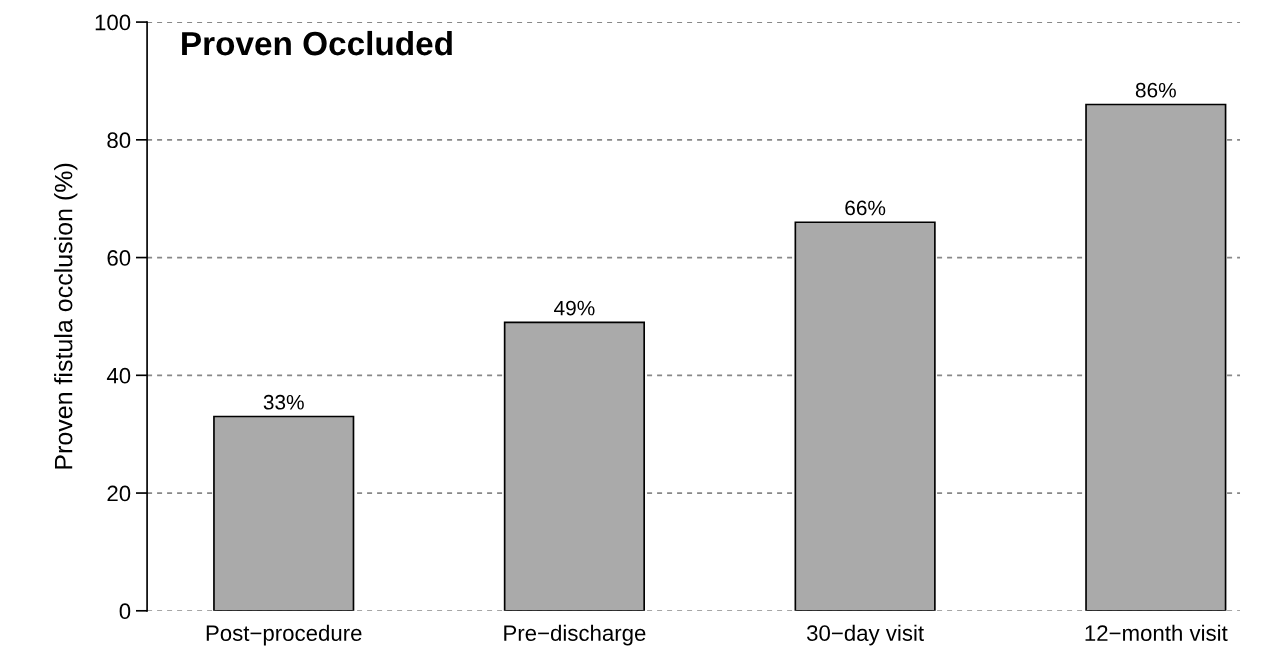 This screenshot has height=669, width=1268. Describe the element at coordinates (283, 402) in the screenshot. I see `data-label: 33%` at that location.